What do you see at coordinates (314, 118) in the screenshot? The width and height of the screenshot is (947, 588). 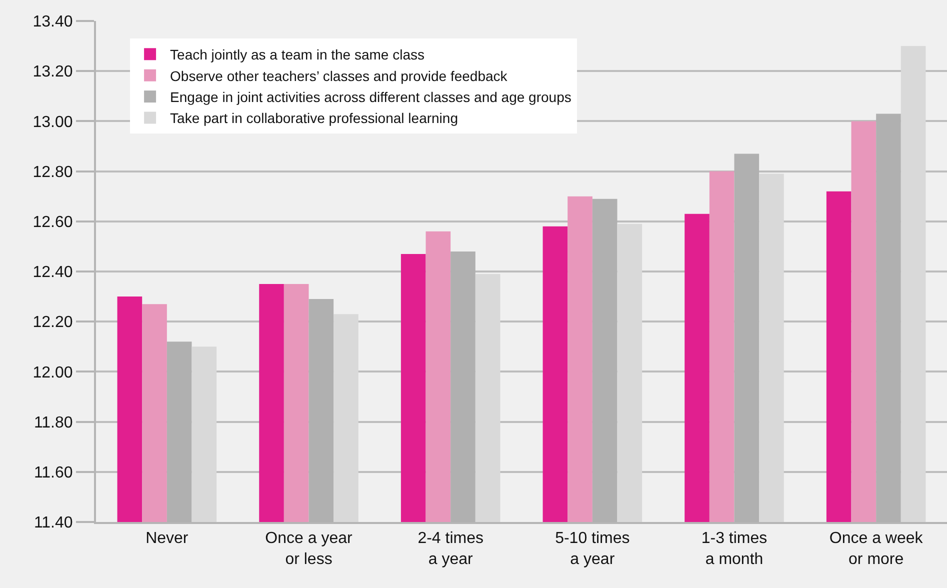 I see `legend-label: Take part in collaborative professional learning` at bounding box center [314, 118].